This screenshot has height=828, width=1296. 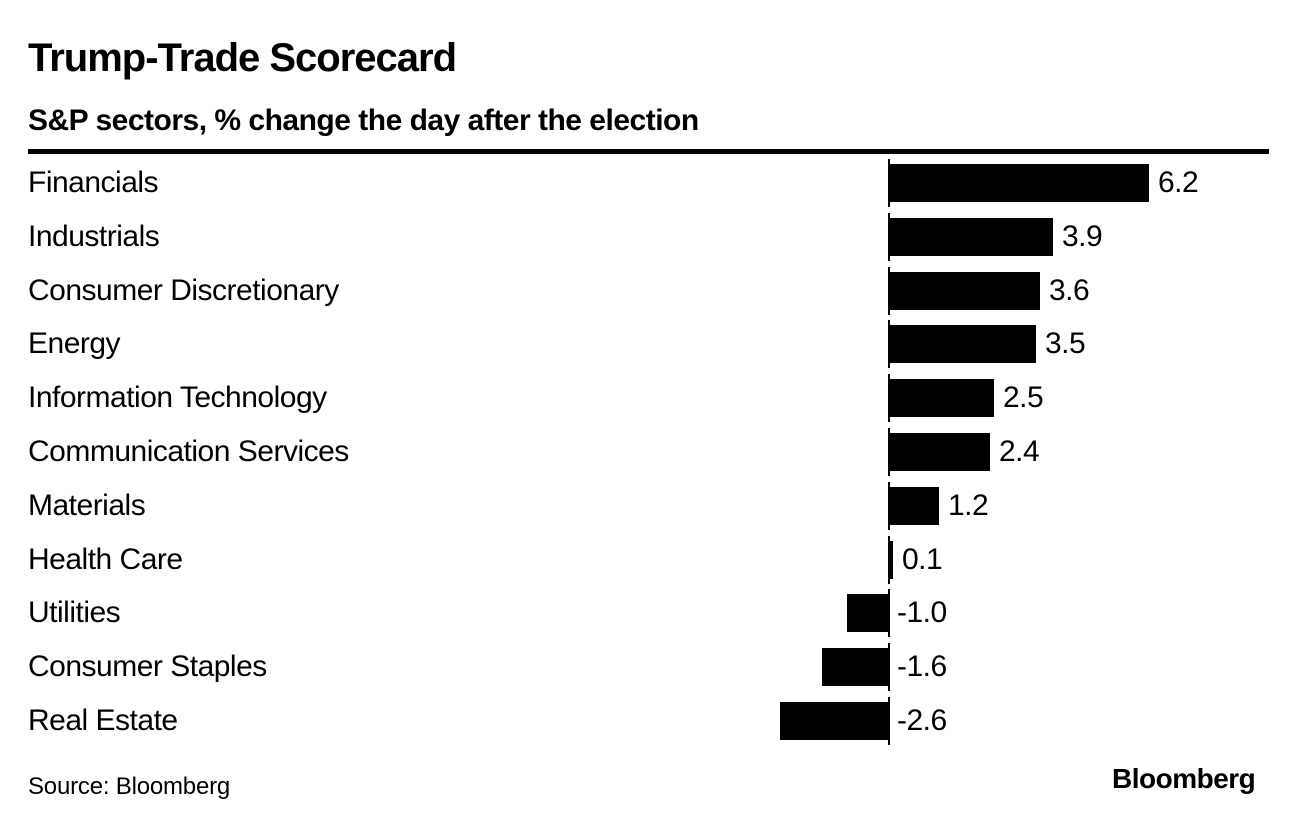 I want to click on category-label: Materials, so click(x=87, y=505).